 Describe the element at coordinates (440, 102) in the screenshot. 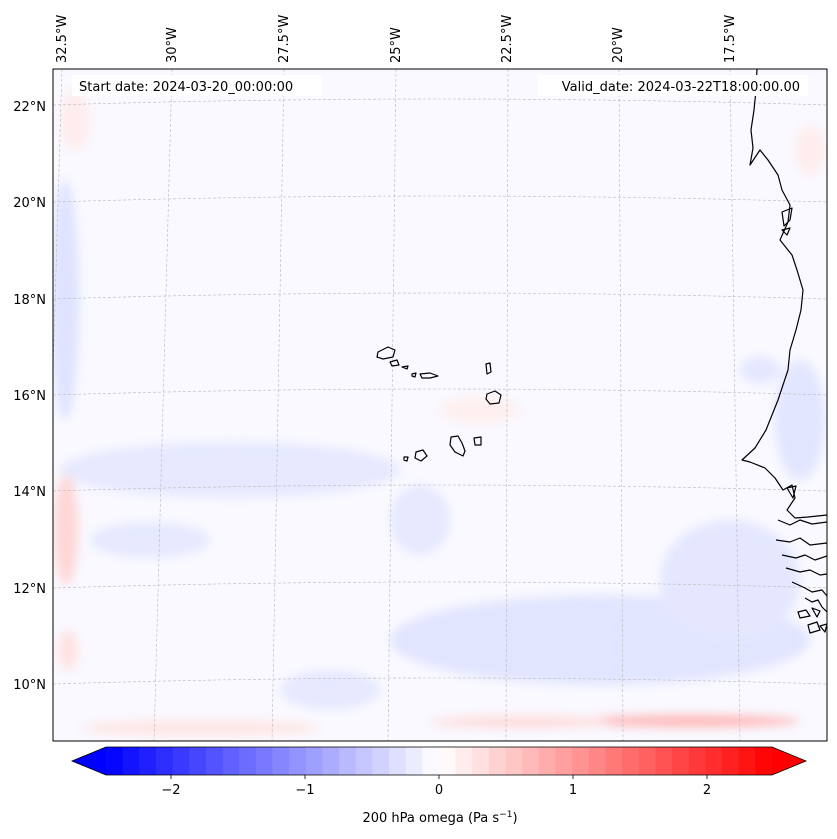

I see `parallel-22n` at that location.